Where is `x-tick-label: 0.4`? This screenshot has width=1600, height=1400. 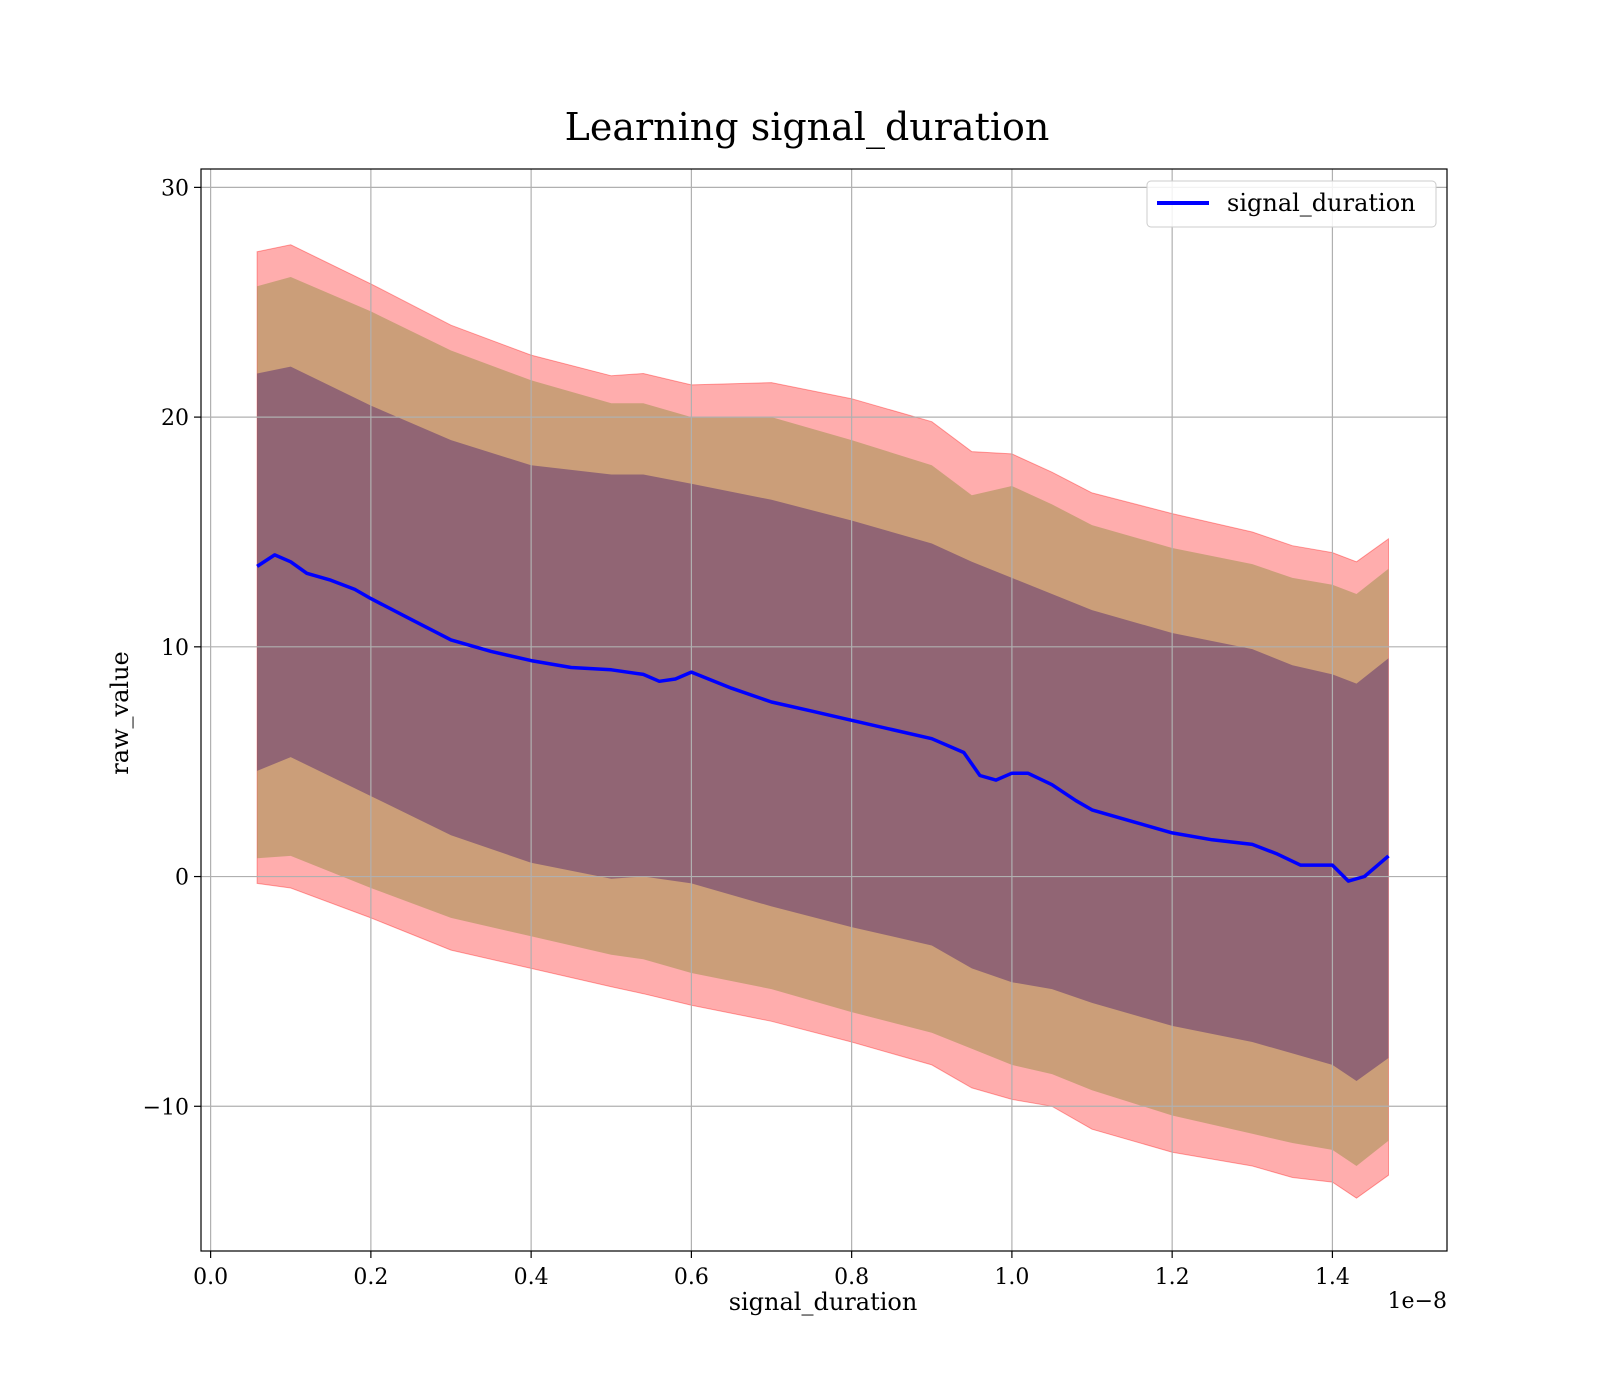 x-tick-label: 0.4 is located at coordinates (531, 1277).